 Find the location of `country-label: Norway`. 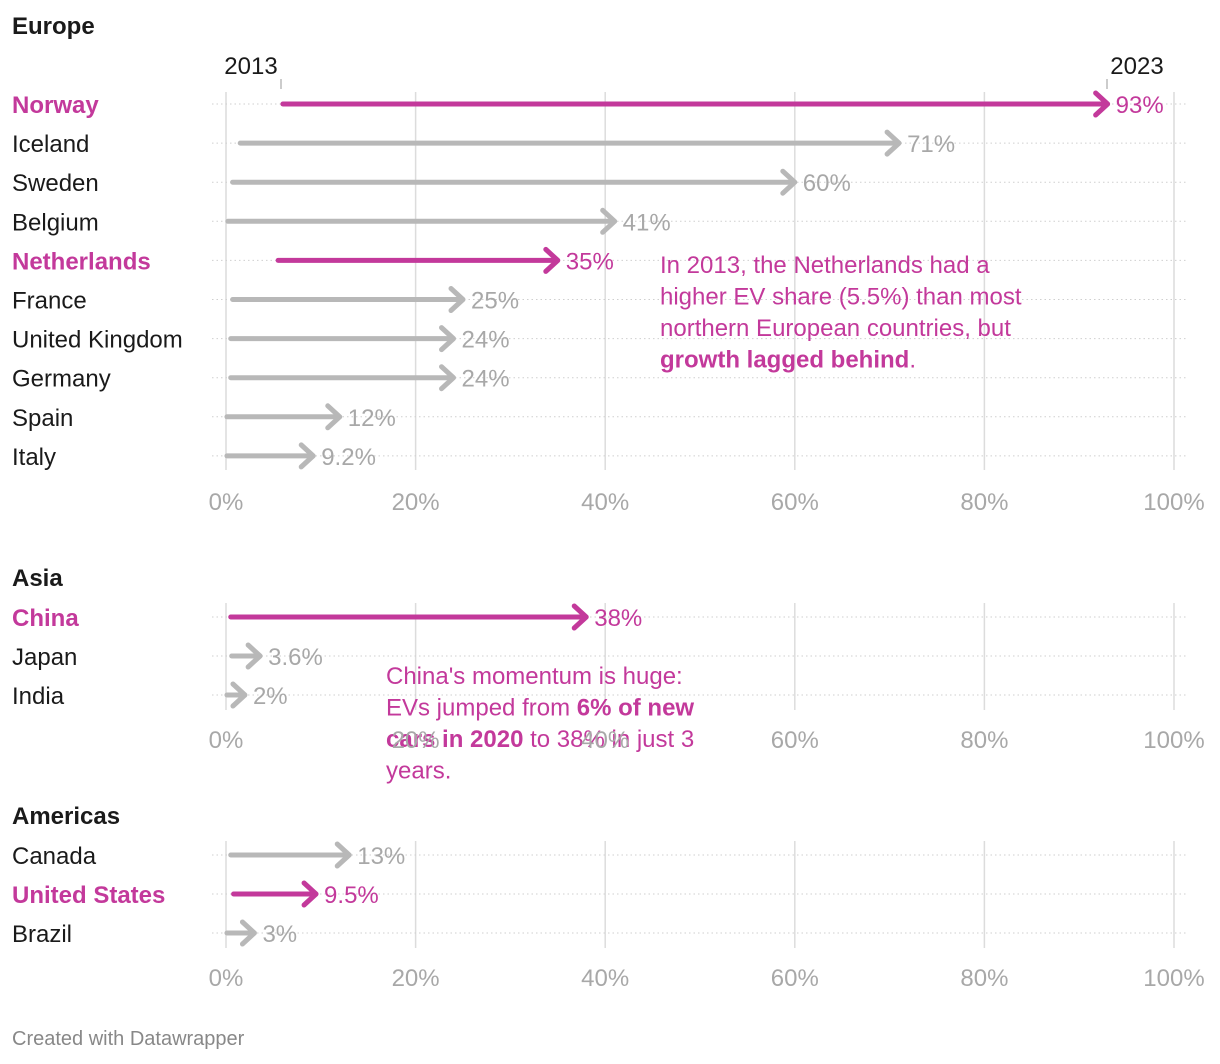

country-label: Norway is located at coordinates (55, 105).